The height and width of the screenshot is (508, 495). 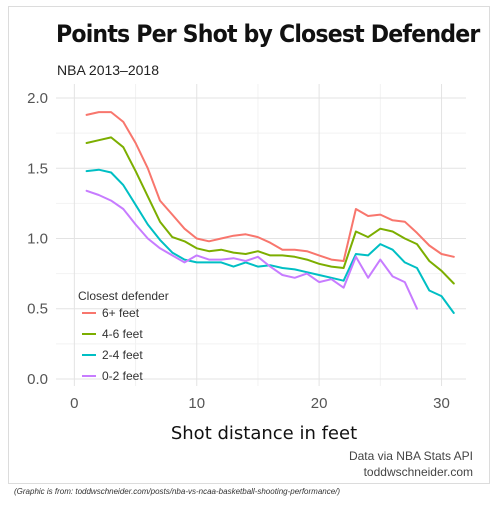 I want to click on source-site: toddwschneider.com, so click(x=418, y=472).